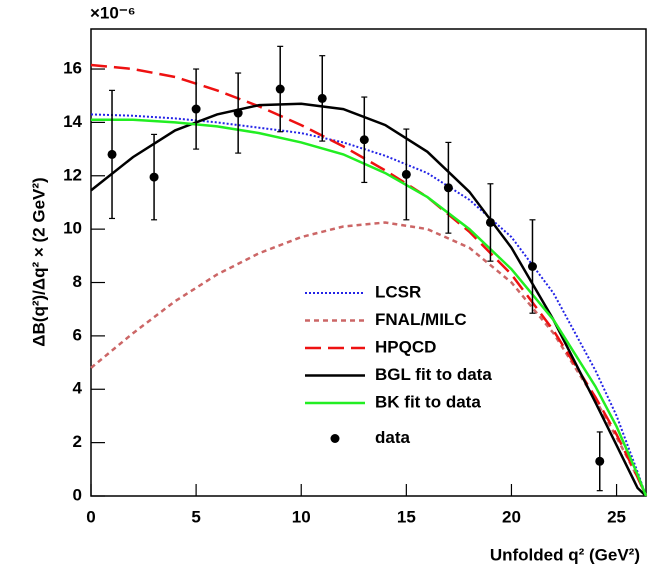 The image size is (667, 576). I want to click on x-tick-label: 25, so click(616, 516).